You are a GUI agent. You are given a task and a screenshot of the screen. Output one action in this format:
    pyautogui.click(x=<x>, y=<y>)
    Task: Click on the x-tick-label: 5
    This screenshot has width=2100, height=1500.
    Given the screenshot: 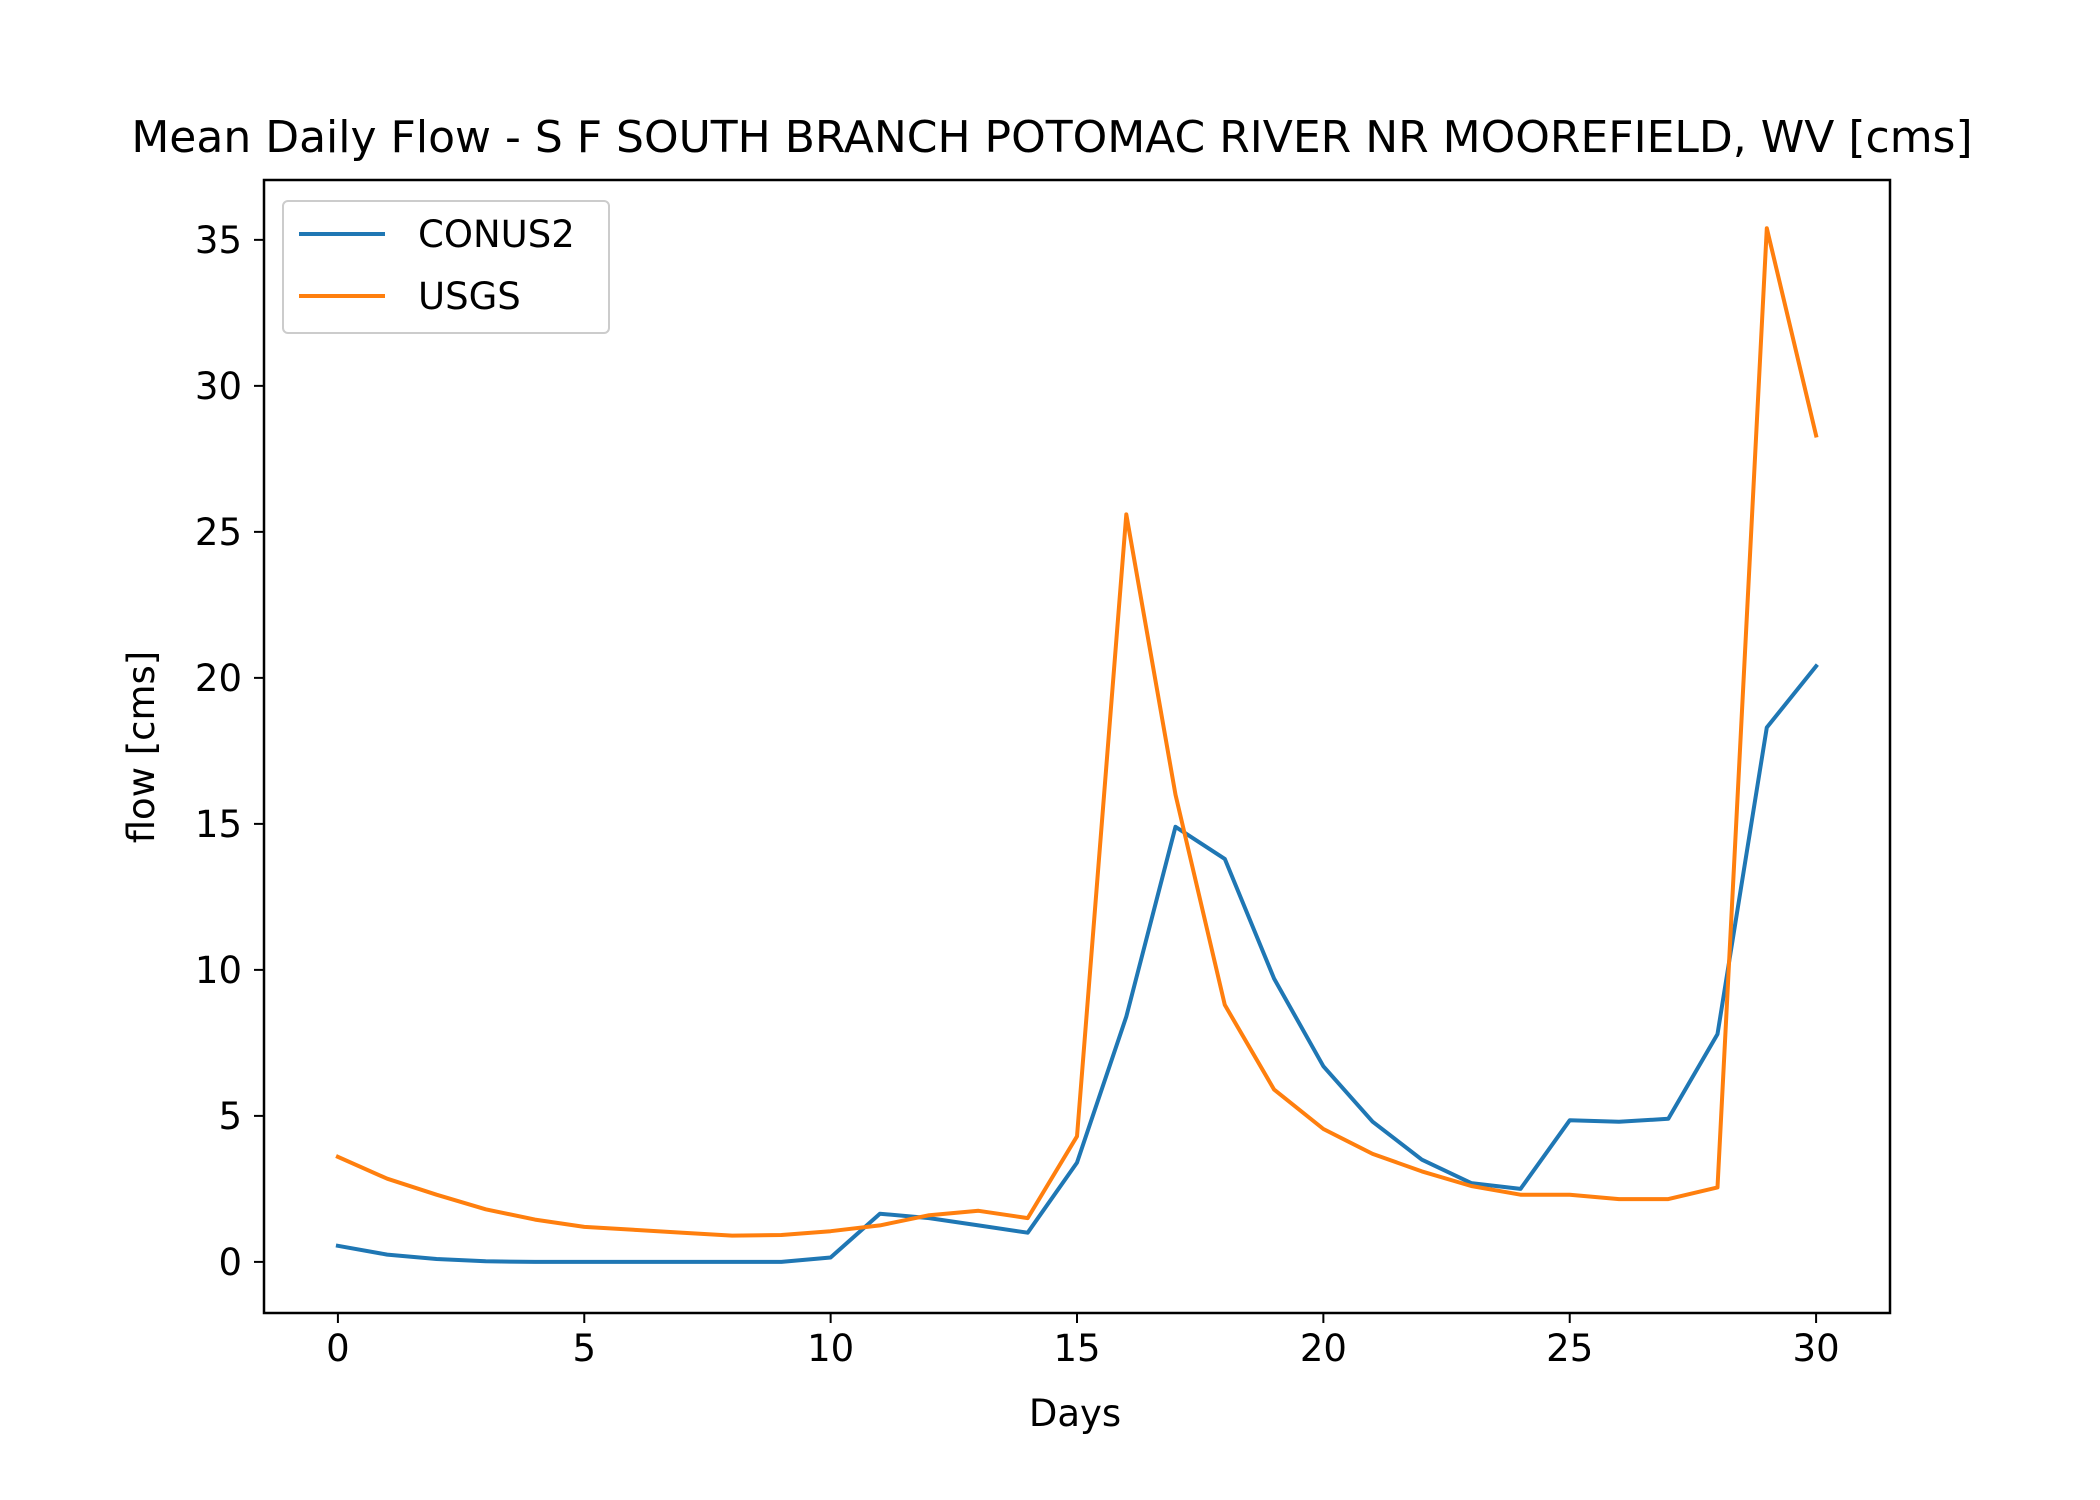 What is the action you would take?
    pyautogui.click(x=584, y=1348)
    